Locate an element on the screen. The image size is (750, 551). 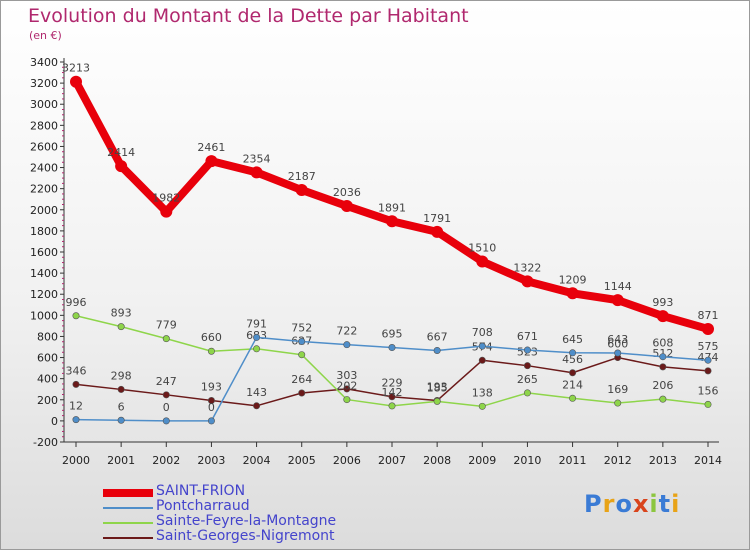
x-tick-label: 2002 is located at coordinates (166, 460).